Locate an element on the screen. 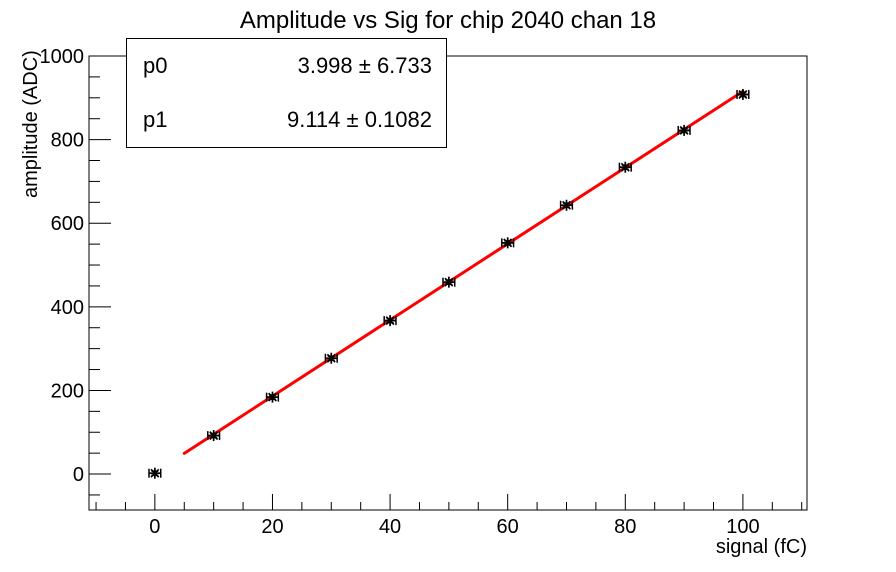 This screenshot has height=572, width=896. chart-title: Amplitude vs Sig for chip 2040 chan 18 is located at coordinates (448, 20).